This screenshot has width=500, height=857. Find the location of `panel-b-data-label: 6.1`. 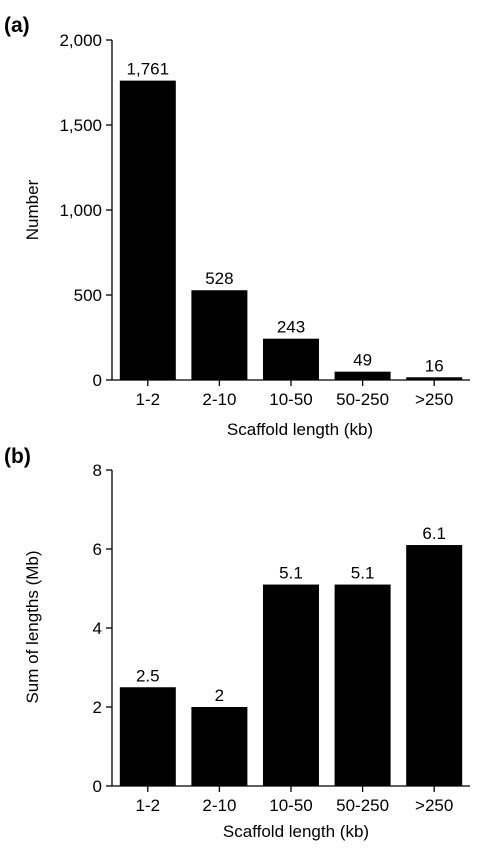

panel-b-data-label: 6.1 is located at coordinates (434, 533).